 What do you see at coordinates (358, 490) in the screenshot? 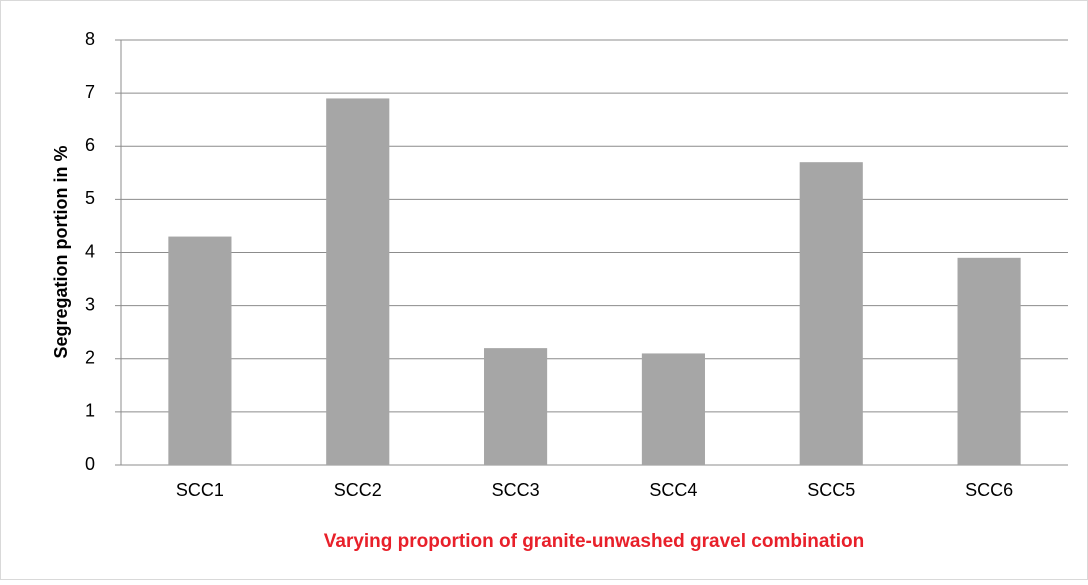
I see `x-tick-label: SCC2` at bounding box center [358, 490].